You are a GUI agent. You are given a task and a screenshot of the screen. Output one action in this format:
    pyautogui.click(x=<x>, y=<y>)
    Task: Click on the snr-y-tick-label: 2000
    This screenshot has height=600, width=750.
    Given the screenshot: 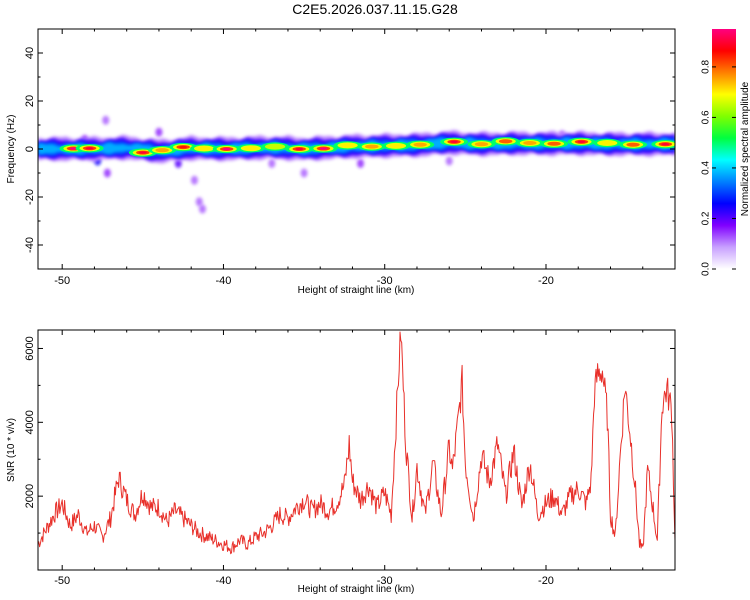 What is the action you would take?
    pyautogui.click(x=30, y=496)
    